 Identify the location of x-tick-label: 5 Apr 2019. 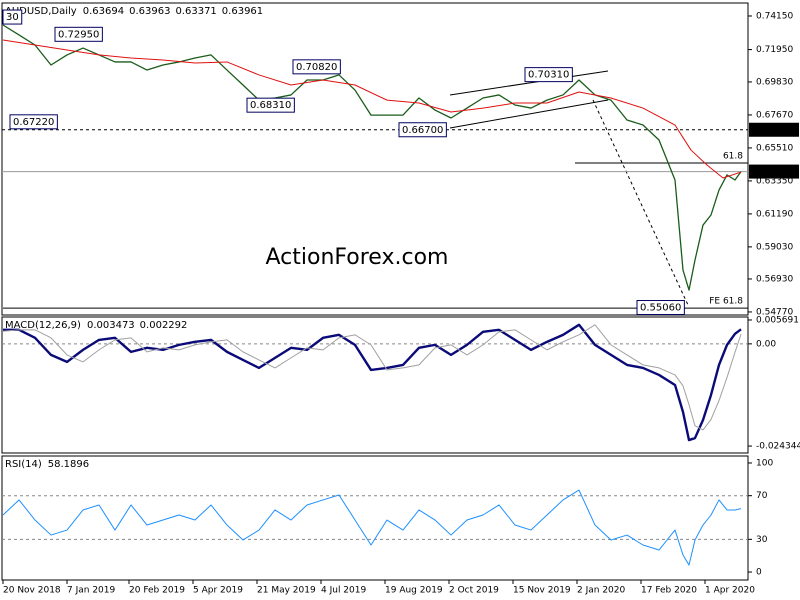
(218, 591).